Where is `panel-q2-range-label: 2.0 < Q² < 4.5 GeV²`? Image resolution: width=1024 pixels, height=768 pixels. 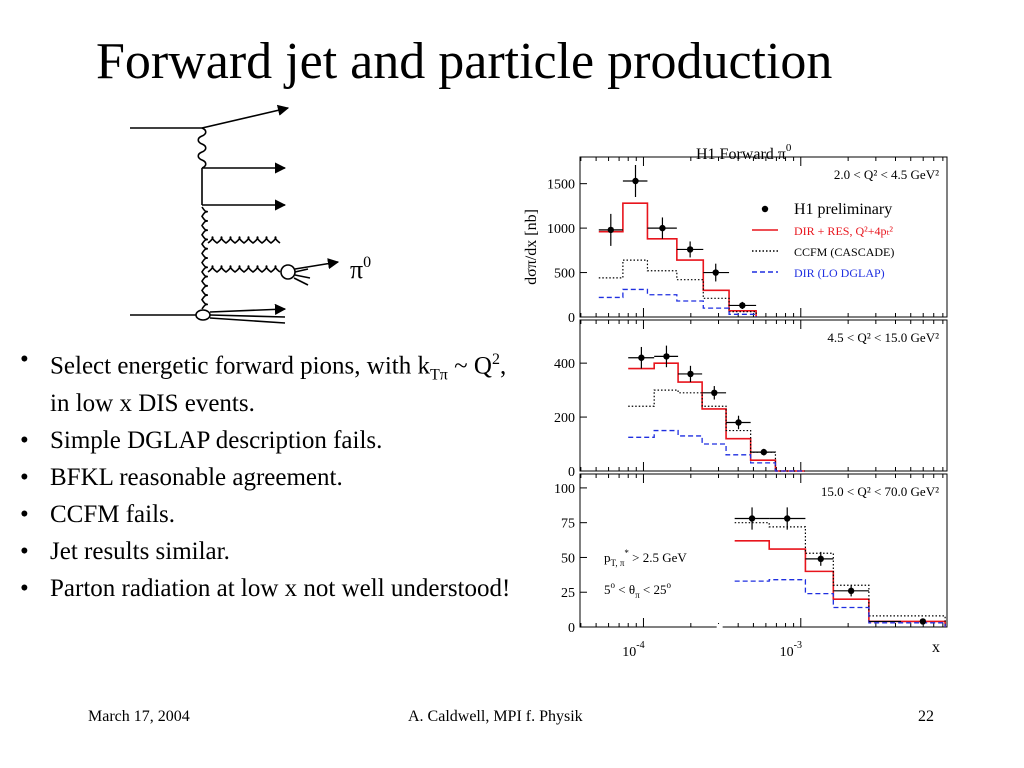
panel-q2-range-label: 2.0 < Q² < 4.5 GeV² is located at coordinates (886, 174).